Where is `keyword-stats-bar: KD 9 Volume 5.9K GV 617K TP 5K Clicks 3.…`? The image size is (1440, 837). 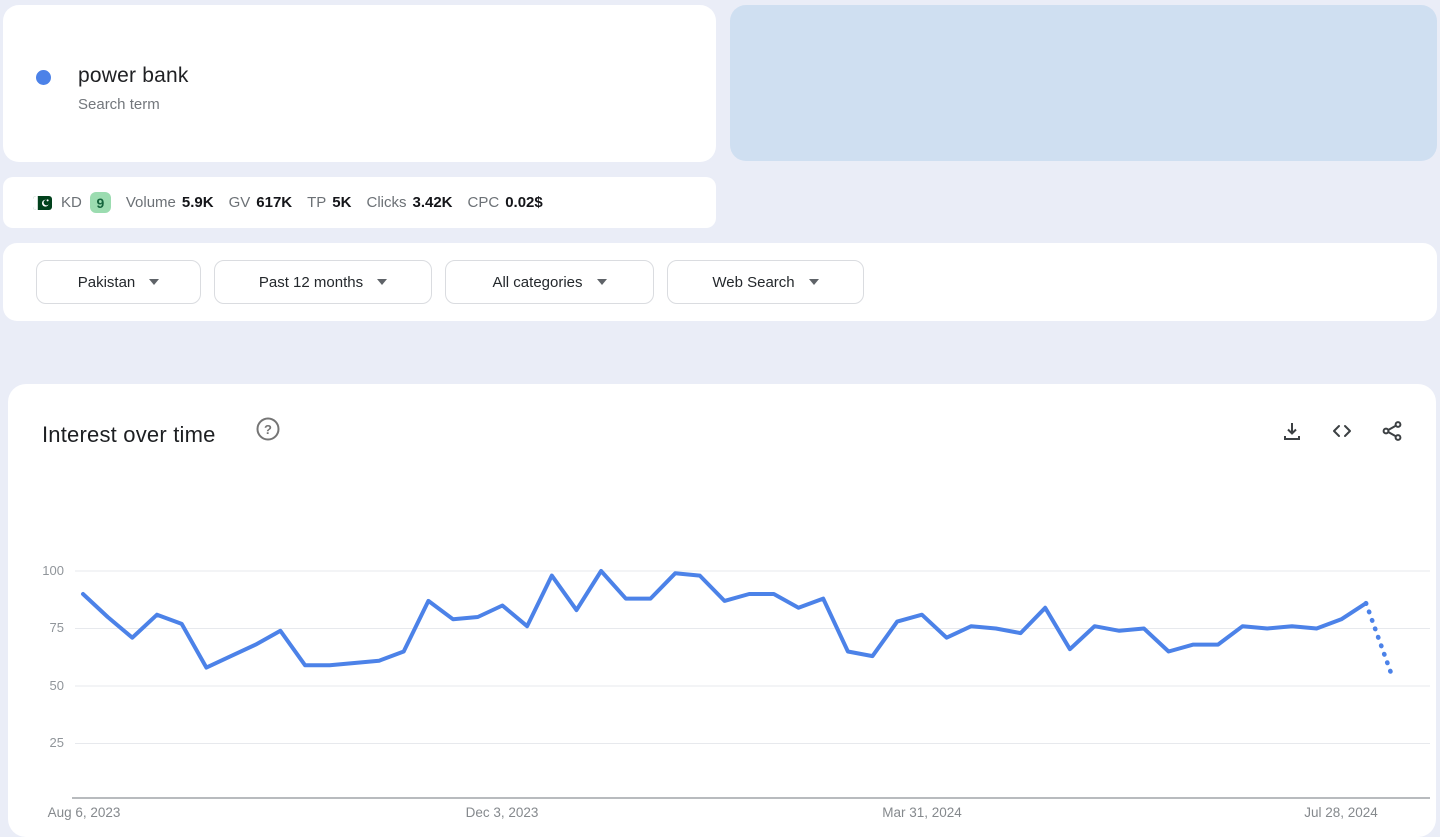
keyword-stats-bar: KD 9 Volume 5.9K GV 617K TP 5K Clicks 3.… is located at coordinates (359, 202).